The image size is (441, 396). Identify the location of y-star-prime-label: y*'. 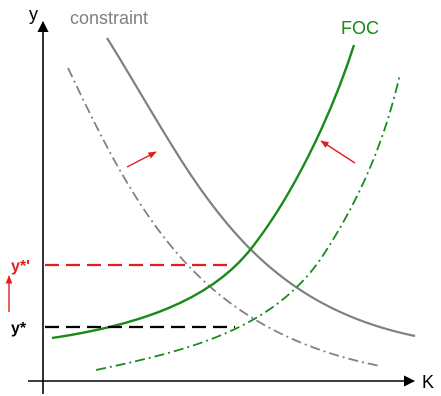
(20, 266).